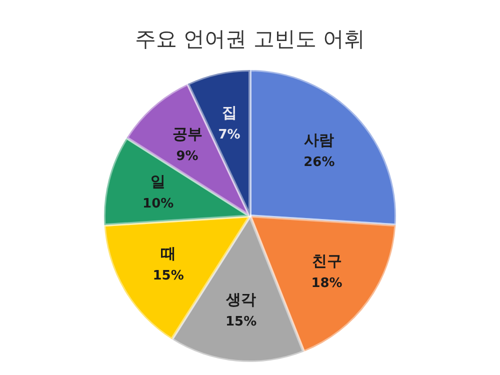  Describe the element at coordinates (326, 283) in the screenshot. I see `data-label: 18%` at that location.